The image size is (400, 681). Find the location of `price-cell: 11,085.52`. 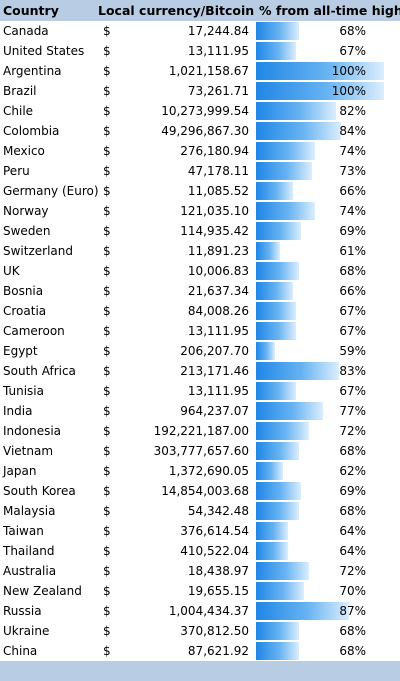

price-cell: 11,085.52 is located at coordinates (218, 191).